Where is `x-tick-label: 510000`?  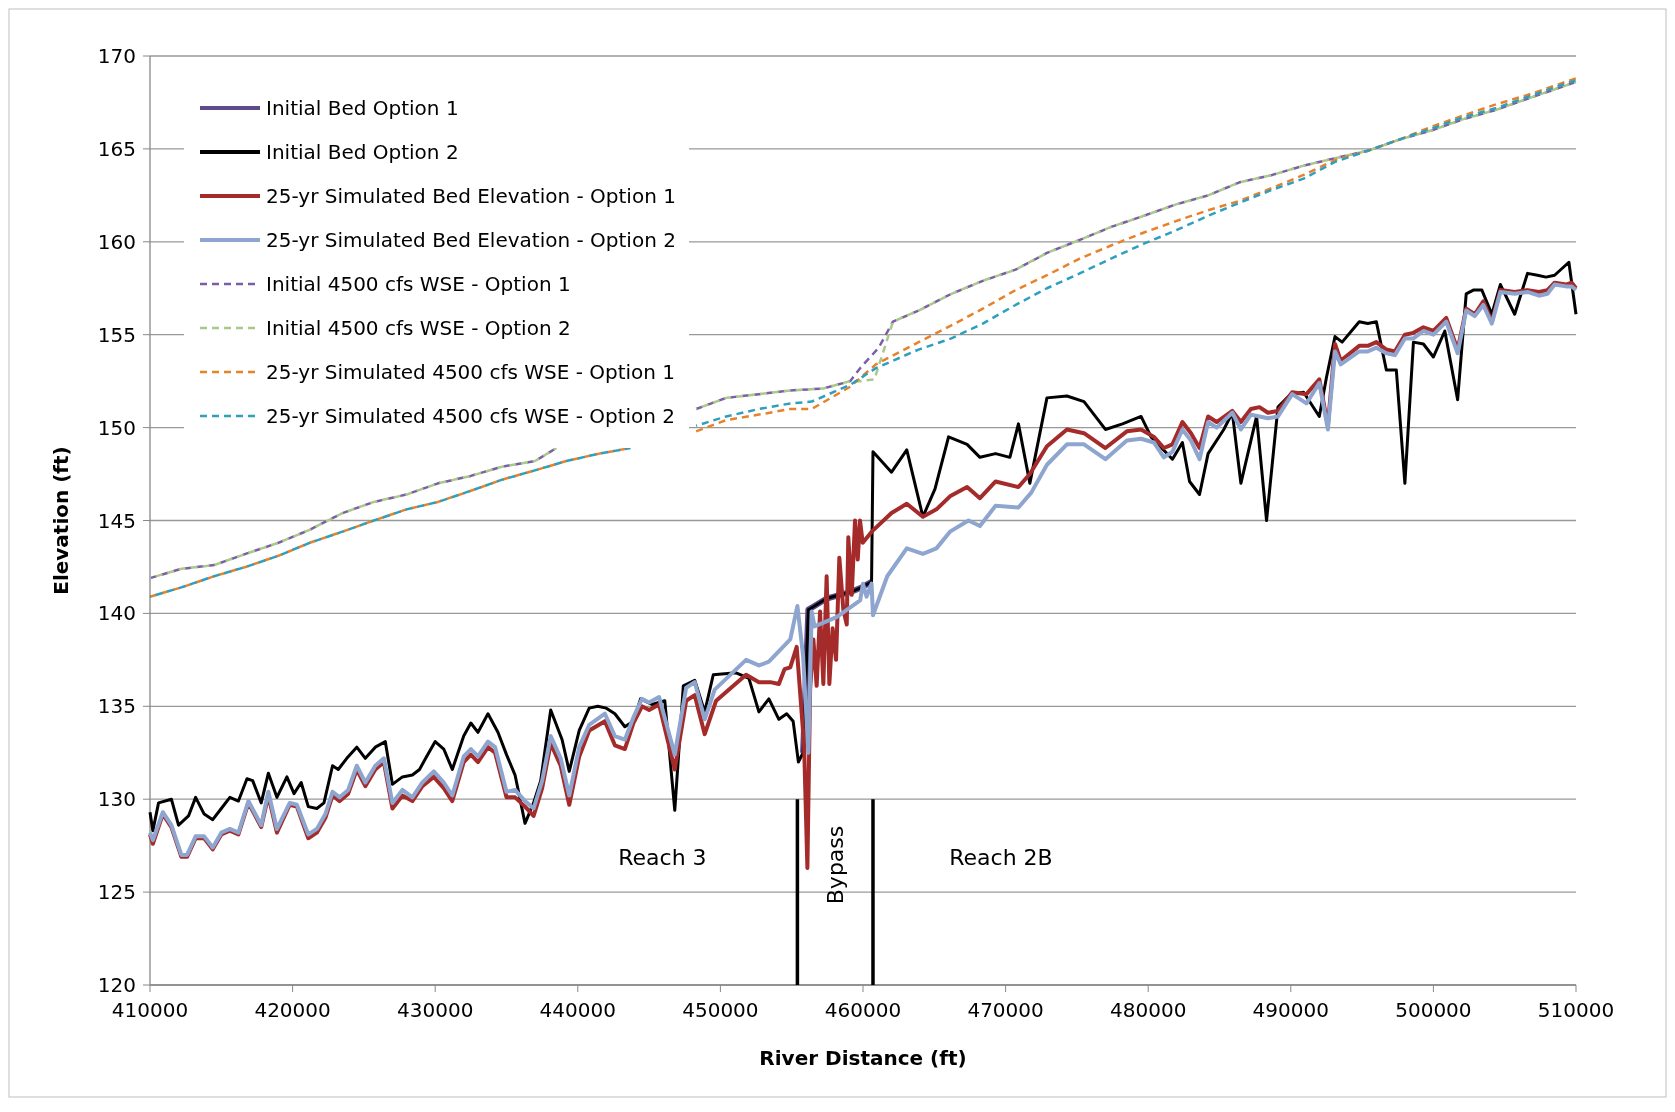 x-tick-label: 510000 is located at coordinates (1576, 1010).